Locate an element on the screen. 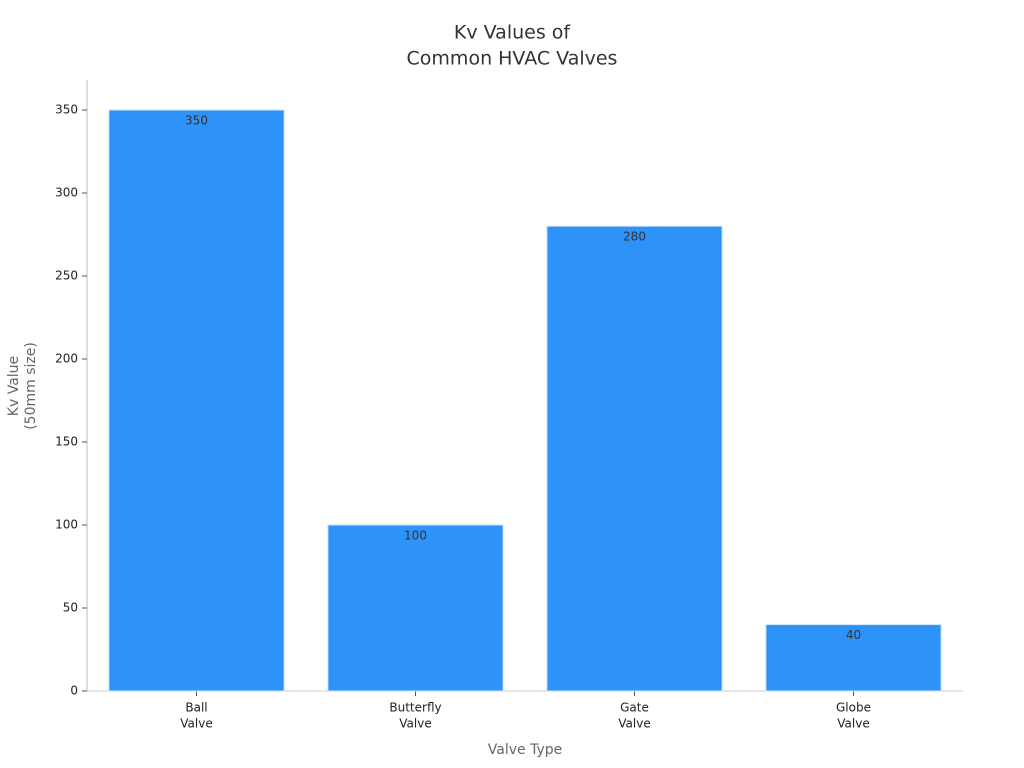 This screenshot has height=768, width=1024. y-axis-title-line: (50mm size) is located at coordinates (31, 386).